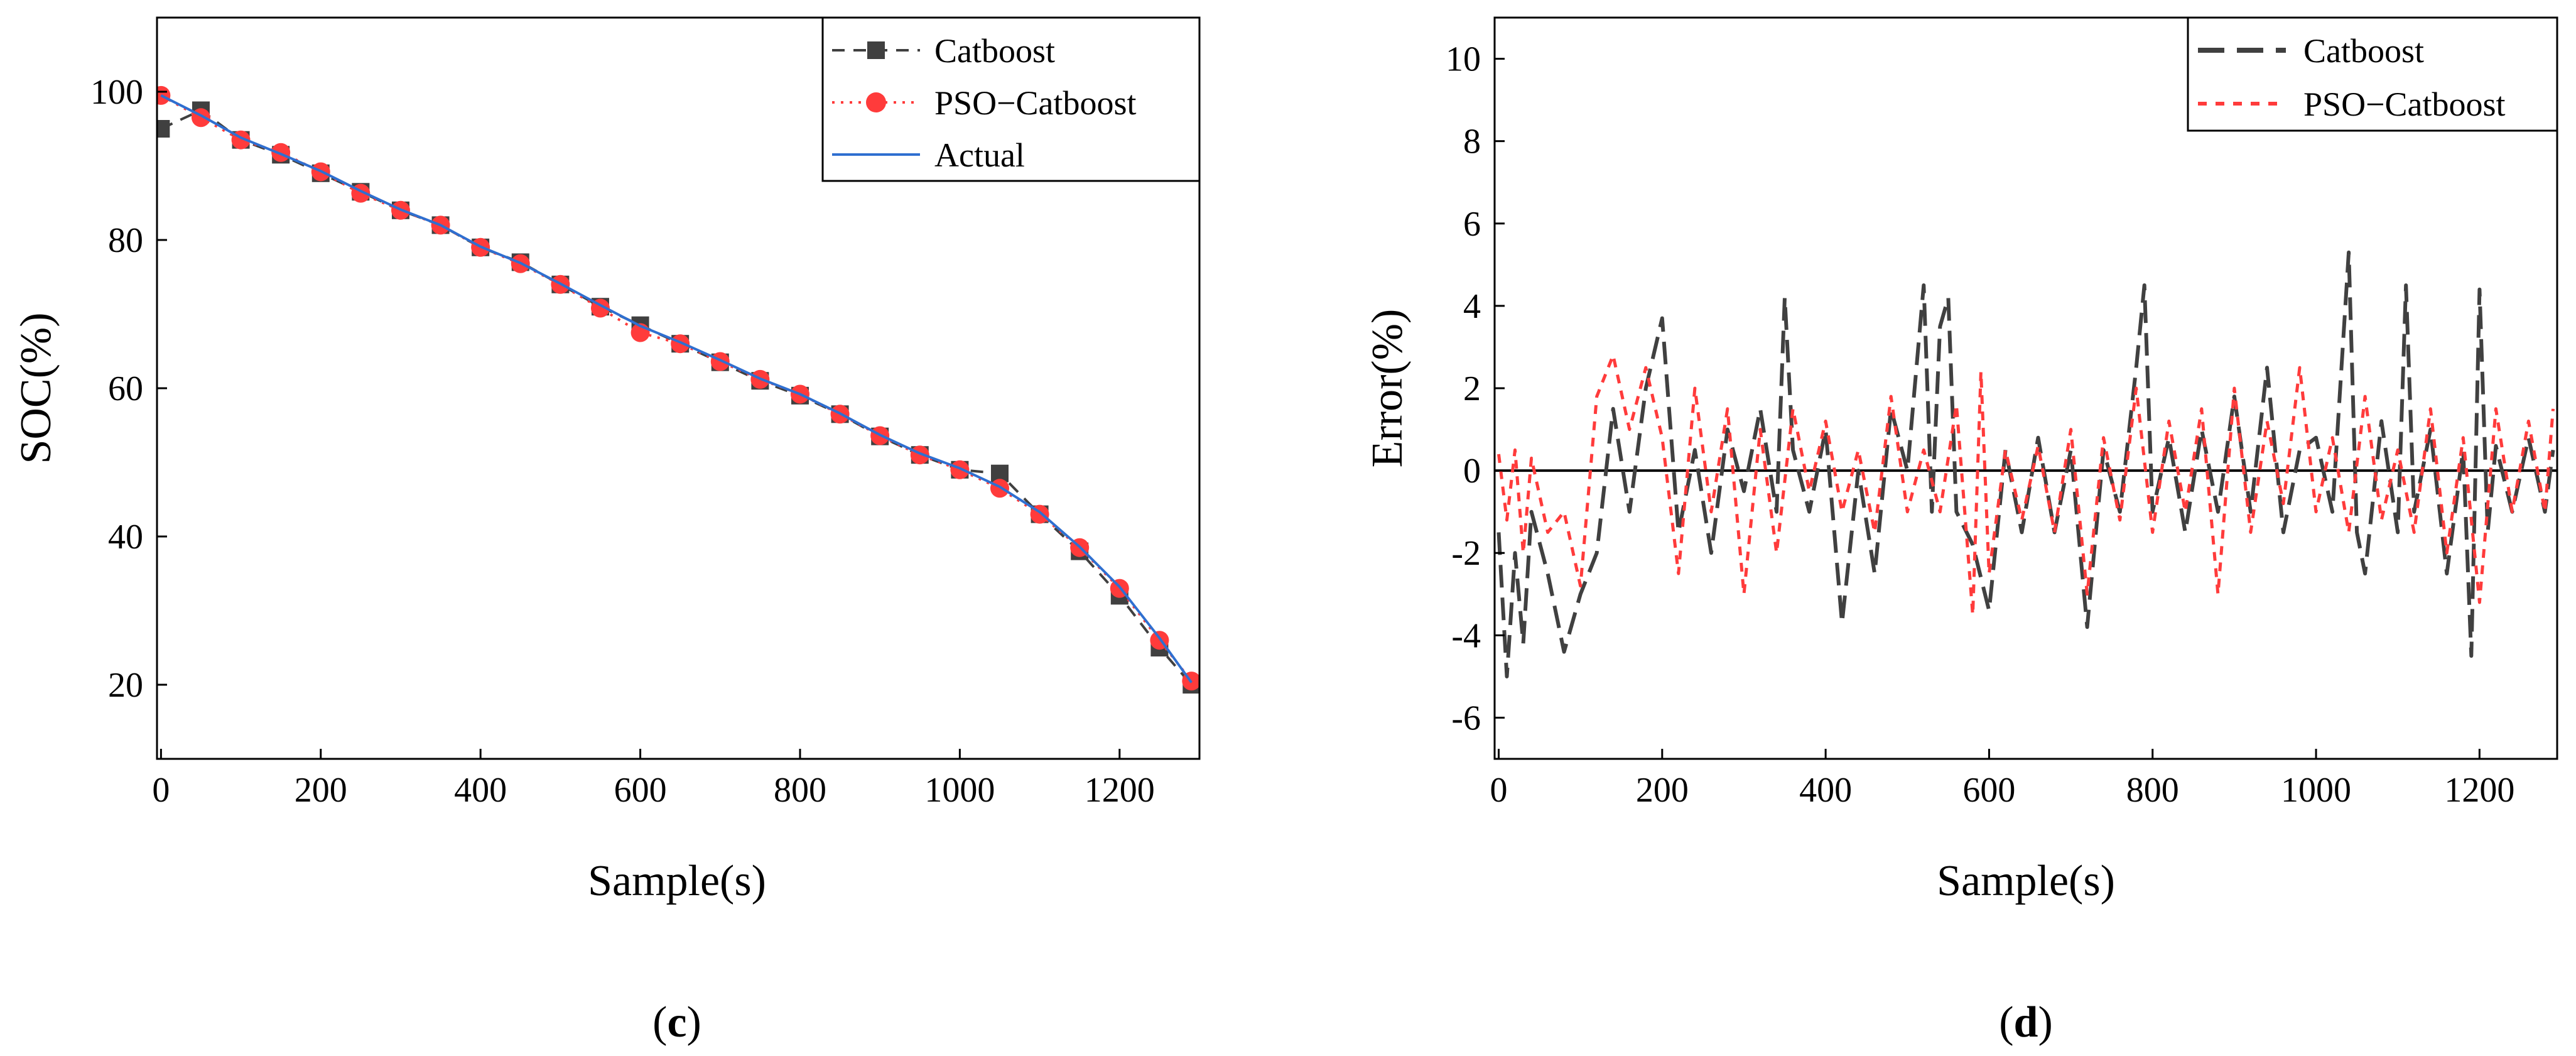  I want to click on panel-d-ytick-label: 4, so click(1472, 306).